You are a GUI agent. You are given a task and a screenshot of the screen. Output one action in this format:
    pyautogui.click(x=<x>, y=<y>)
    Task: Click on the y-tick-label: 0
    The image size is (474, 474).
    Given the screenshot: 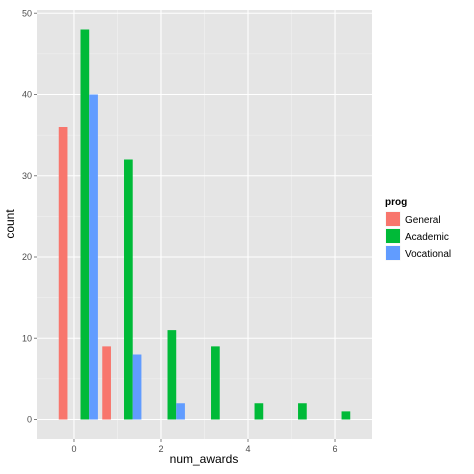 What is the action you would take?
    pyautogui.click(x=29, y=420)
    